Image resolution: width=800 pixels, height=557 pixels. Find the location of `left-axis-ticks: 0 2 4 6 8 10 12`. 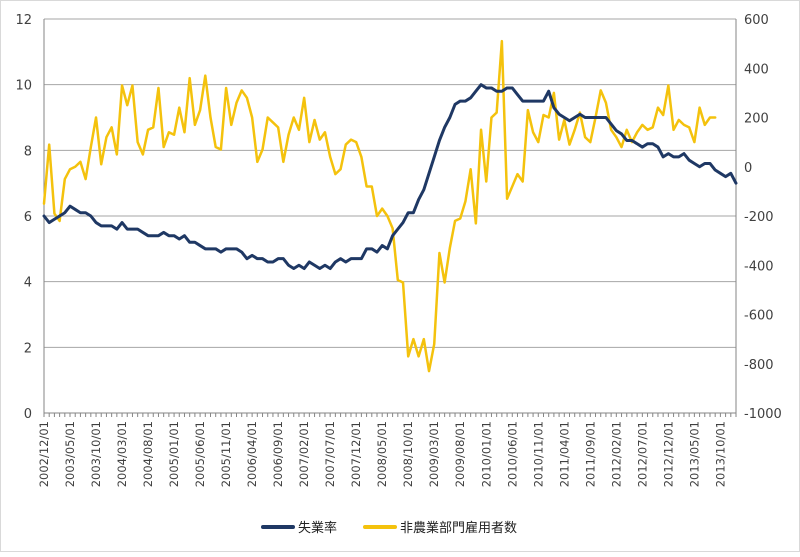

left-axis-ticks: 0 2 4 6 8 10 12 is located at coordinates (23, 217).